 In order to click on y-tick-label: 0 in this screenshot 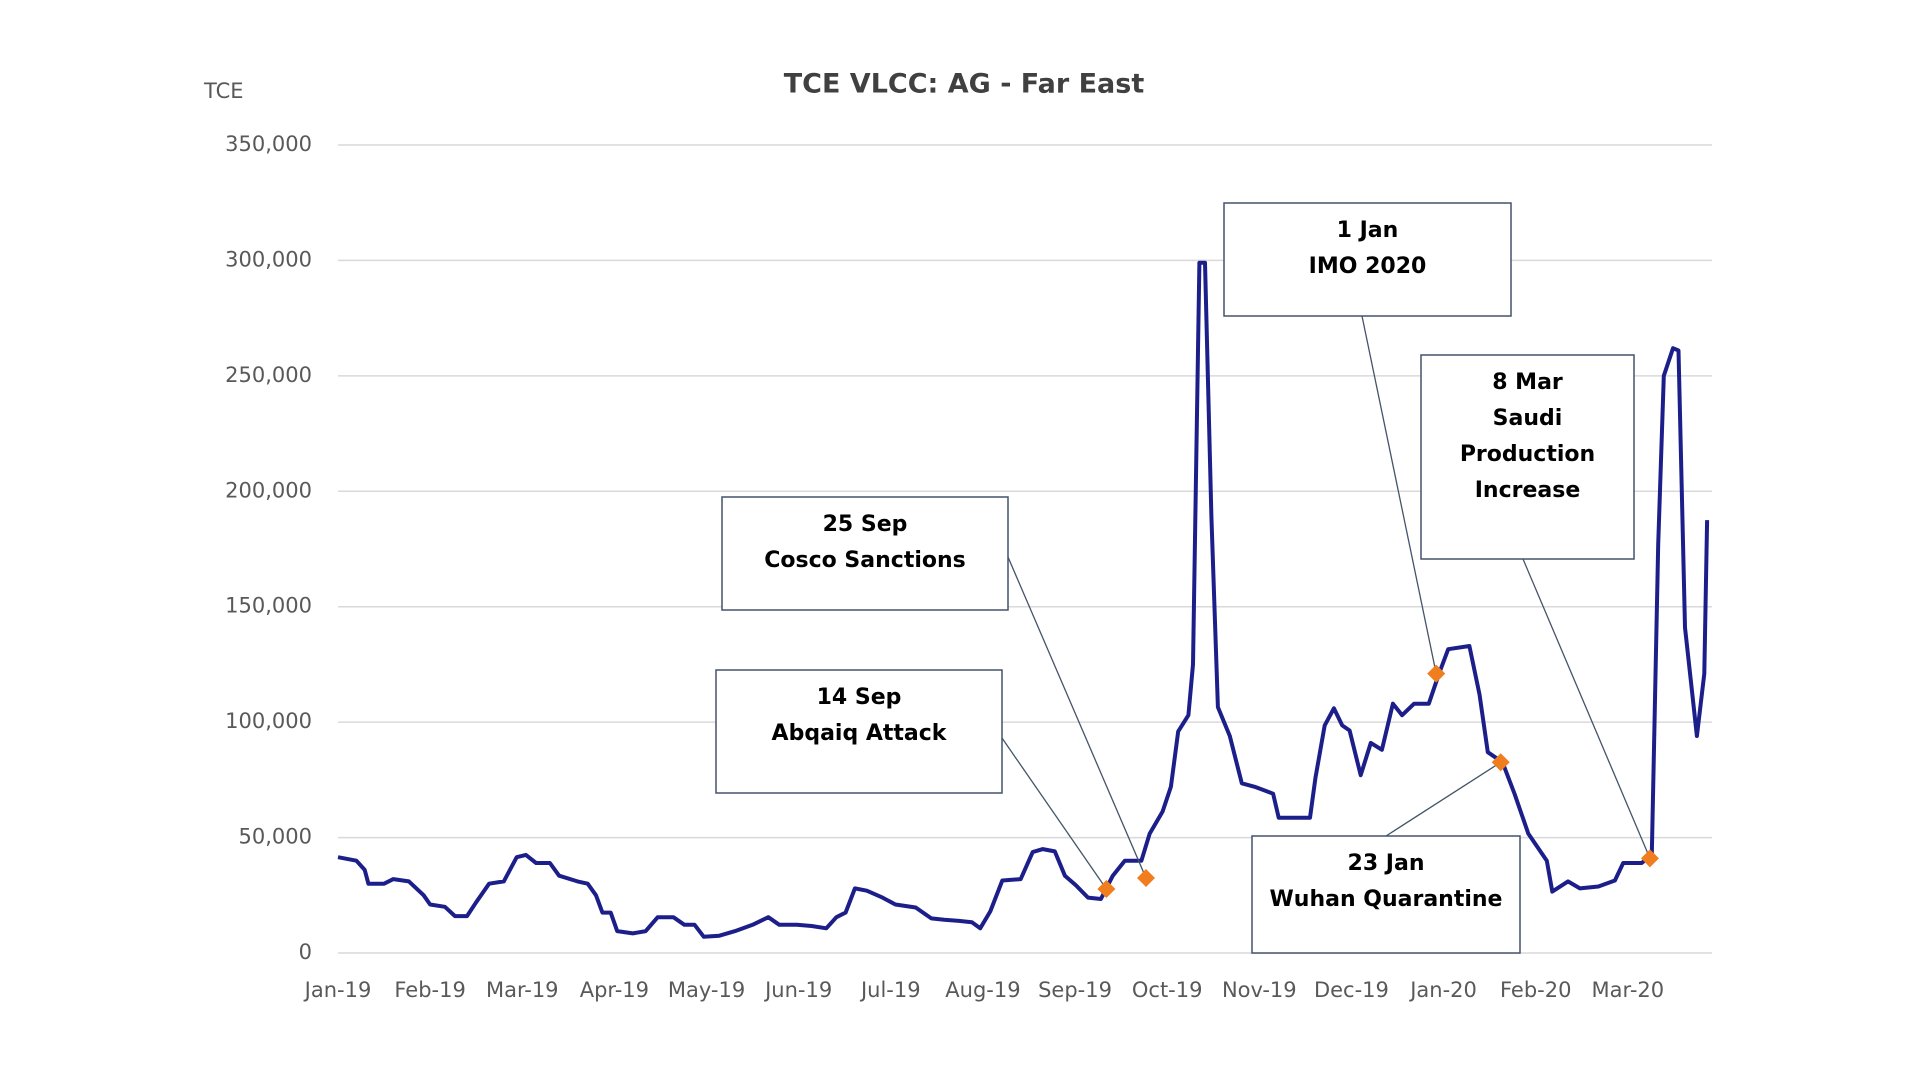, I will do `click(305, 952)`.